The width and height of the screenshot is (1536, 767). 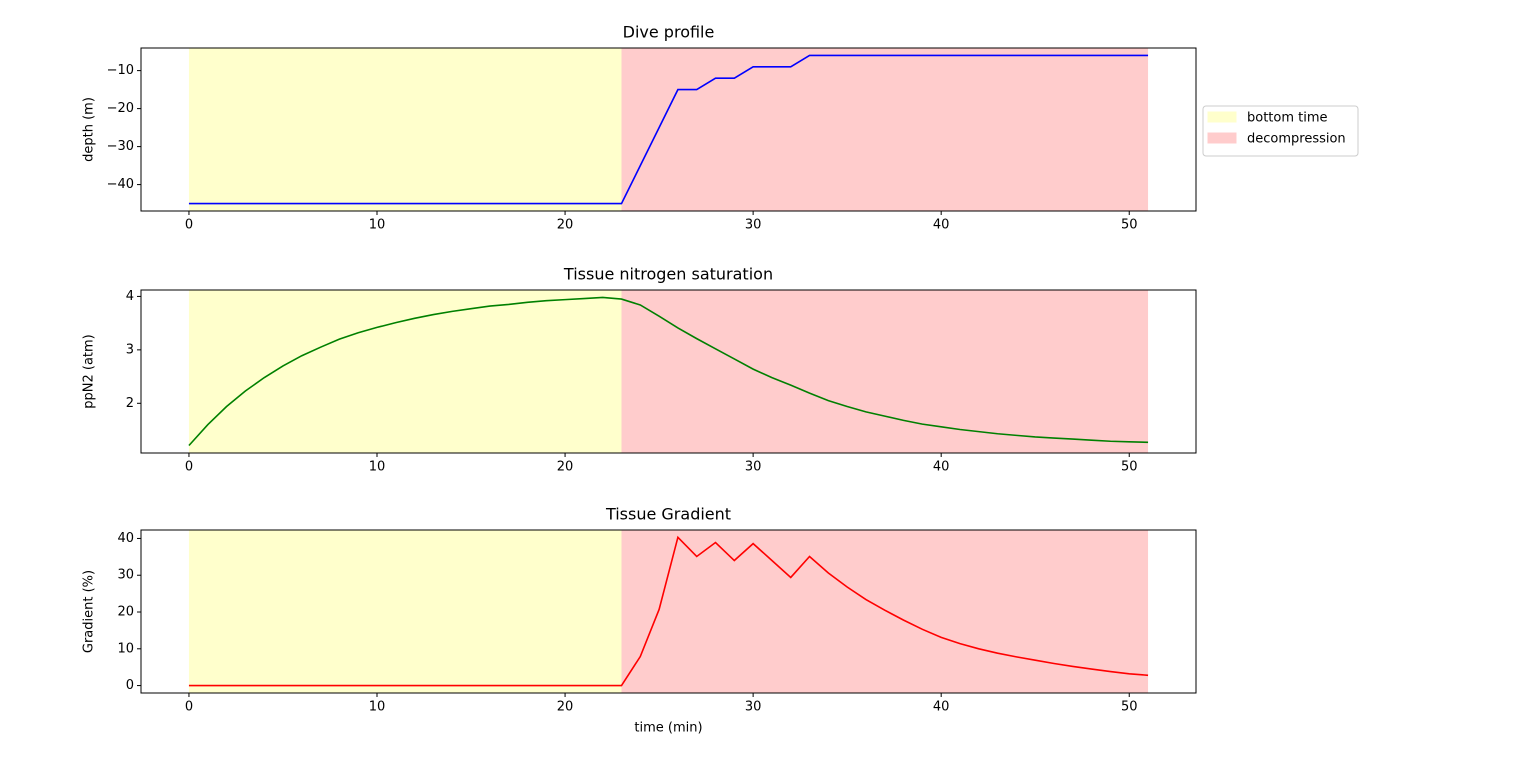 I want to click on y-tick-label: −10, so click(x=120, y=70).